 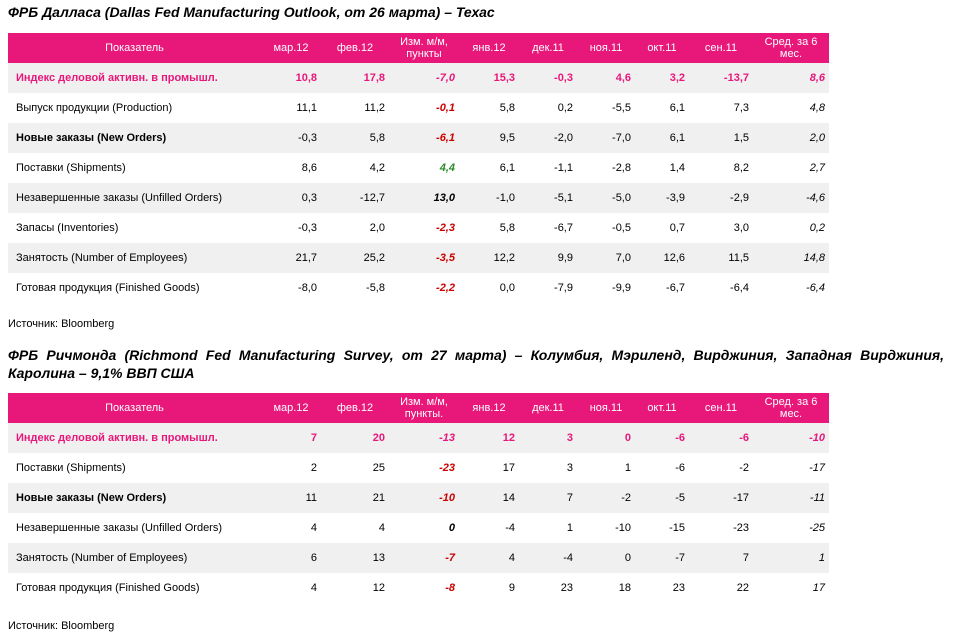 I want to click on value-cell: 3,2, so click(x=662, y=78).